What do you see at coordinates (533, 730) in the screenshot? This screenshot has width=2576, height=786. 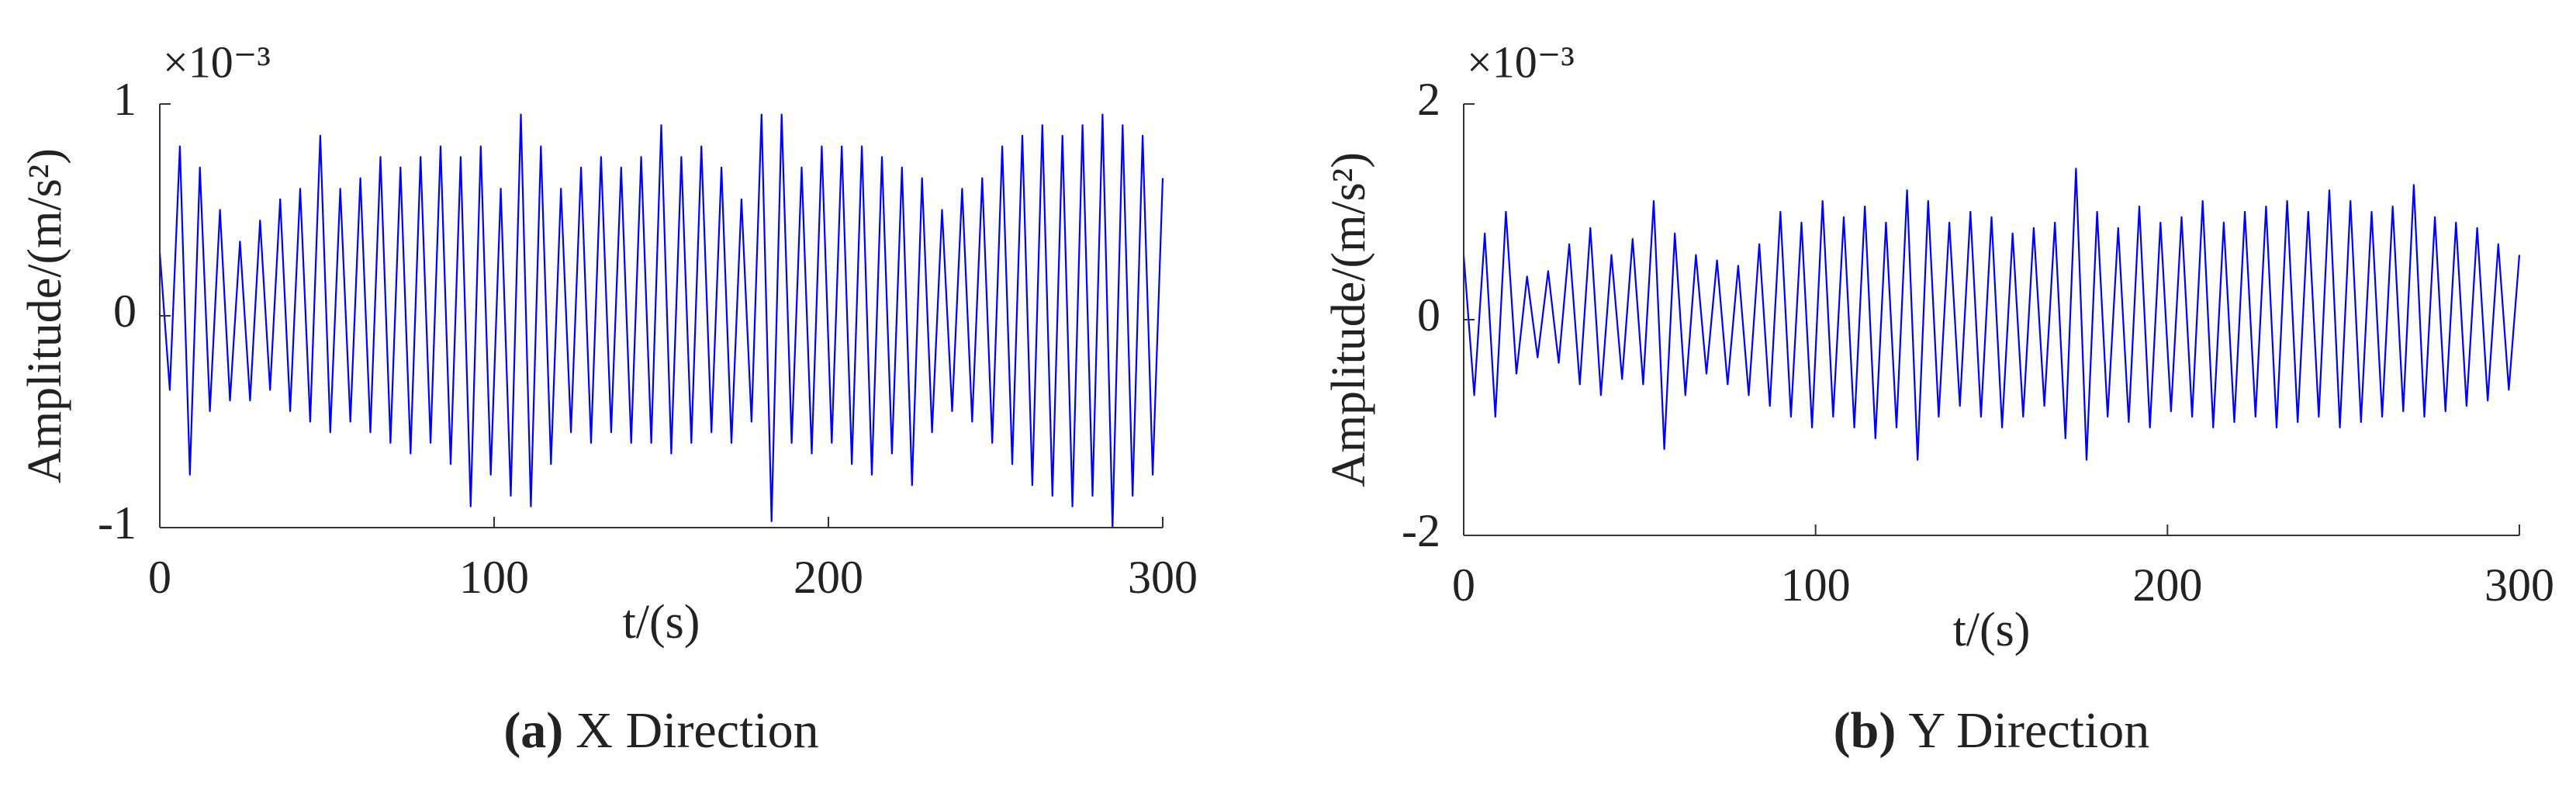 I see `caption-tag: (a)` at bounding box center [533, 730].